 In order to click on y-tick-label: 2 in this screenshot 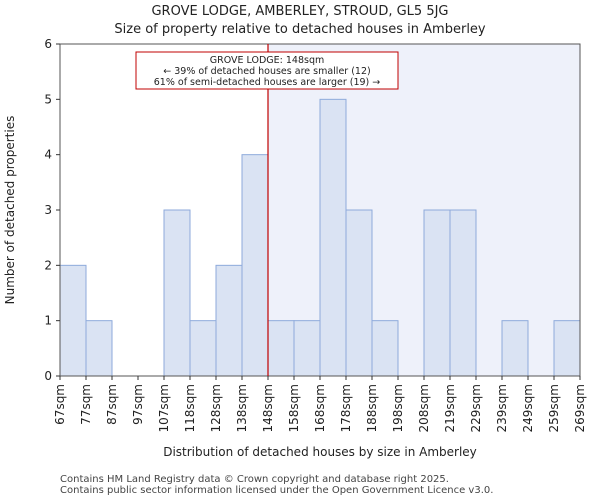, I will do `click(48, 265)`.